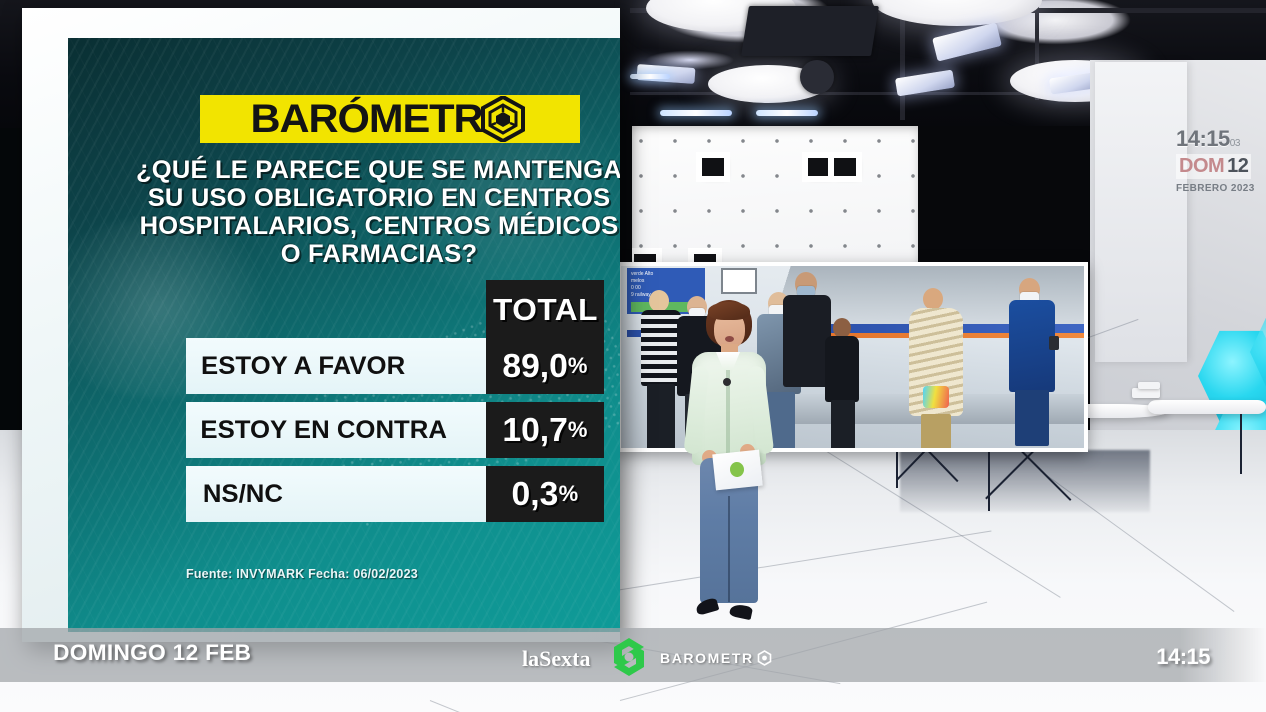 The height and width of the screenshot is (712, 1266). I want to click on table-row: ESTOY A FAVOR 89,0%, so click(395, 366).